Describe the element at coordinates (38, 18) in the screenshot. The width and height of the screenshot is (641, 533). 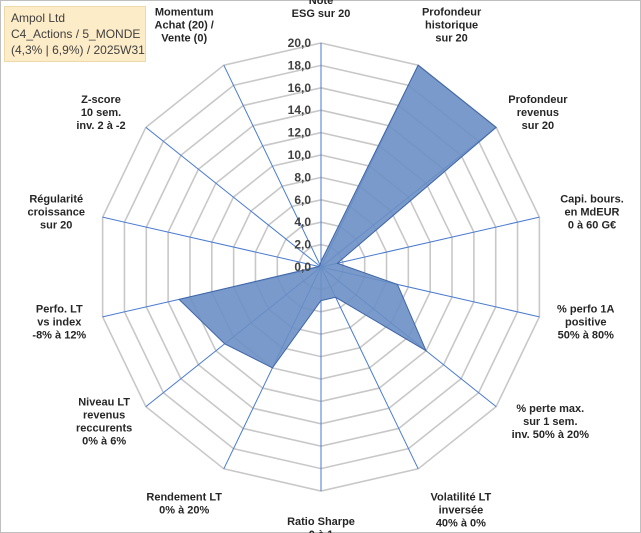
I see `company-name: Ampol Ltd` at that location.